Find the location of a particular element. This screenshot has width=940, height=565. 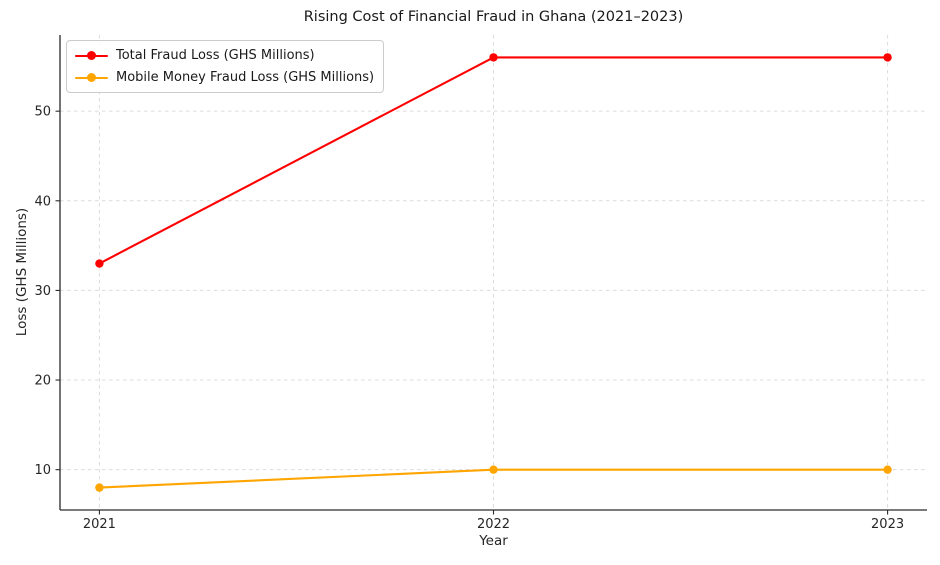

y-axis-label: Loss (GHS Millions) is located at coordinates (22, 272).